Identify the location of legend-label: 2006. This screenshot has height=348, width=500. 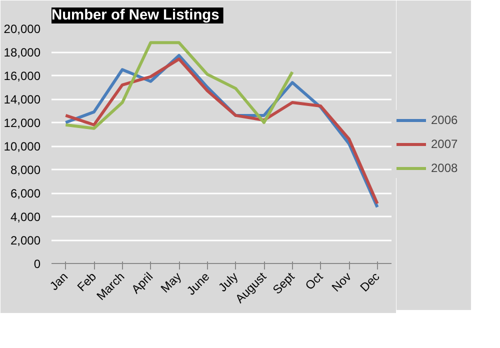
(444, 120).